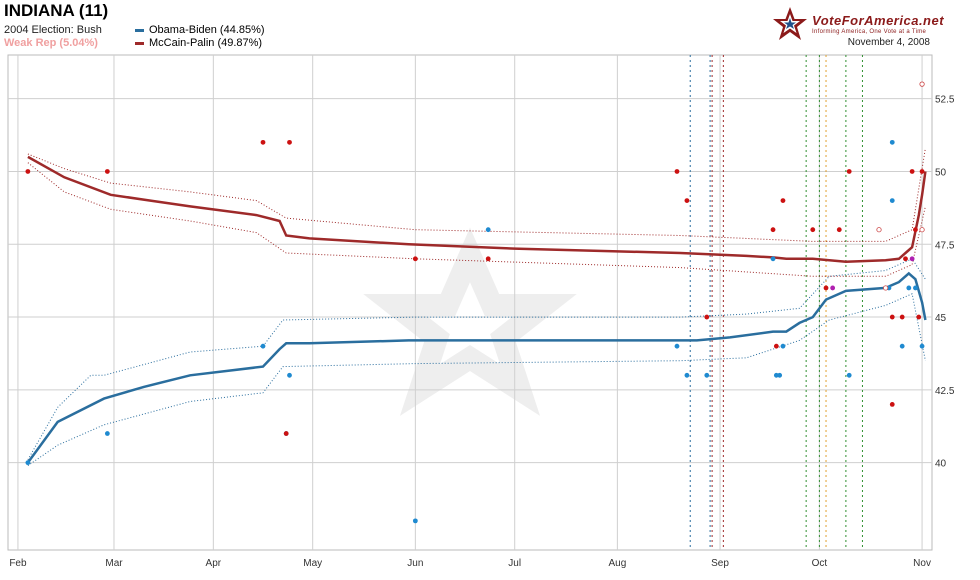 This screenshot has height=580, width=980. Describe the element at coordinates (139, 43) in the screenshot. I see `legend-swatch-mccain` at that location.